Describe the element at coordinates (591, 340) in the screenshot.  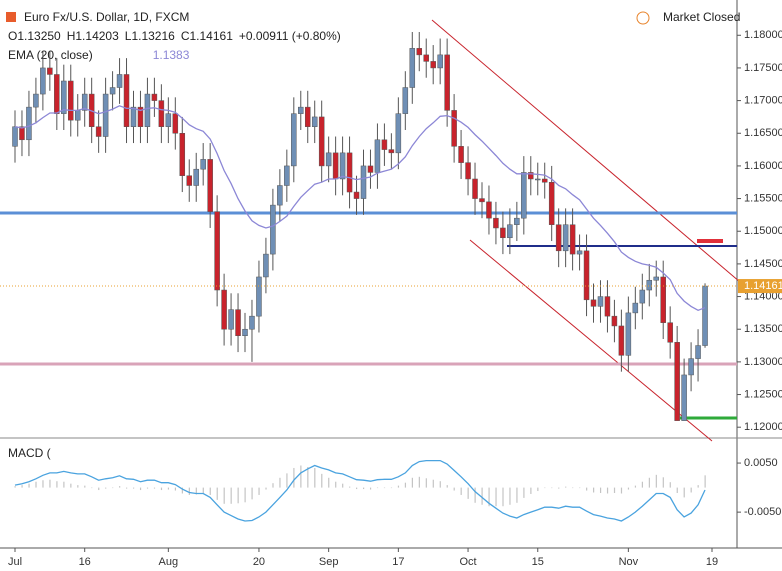
I see `channel-lower` at that location.